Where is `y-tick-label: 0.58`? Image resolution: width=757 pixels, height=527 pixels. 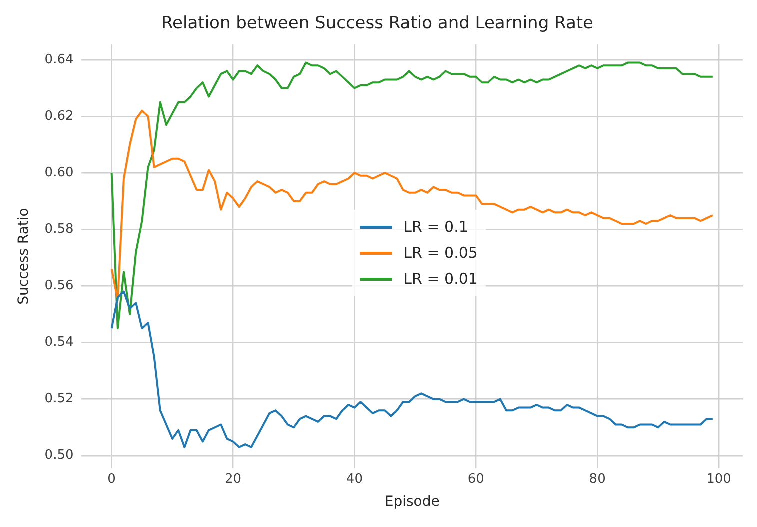 y-tick-label: 0.58 is located at coordinates (59, 230).